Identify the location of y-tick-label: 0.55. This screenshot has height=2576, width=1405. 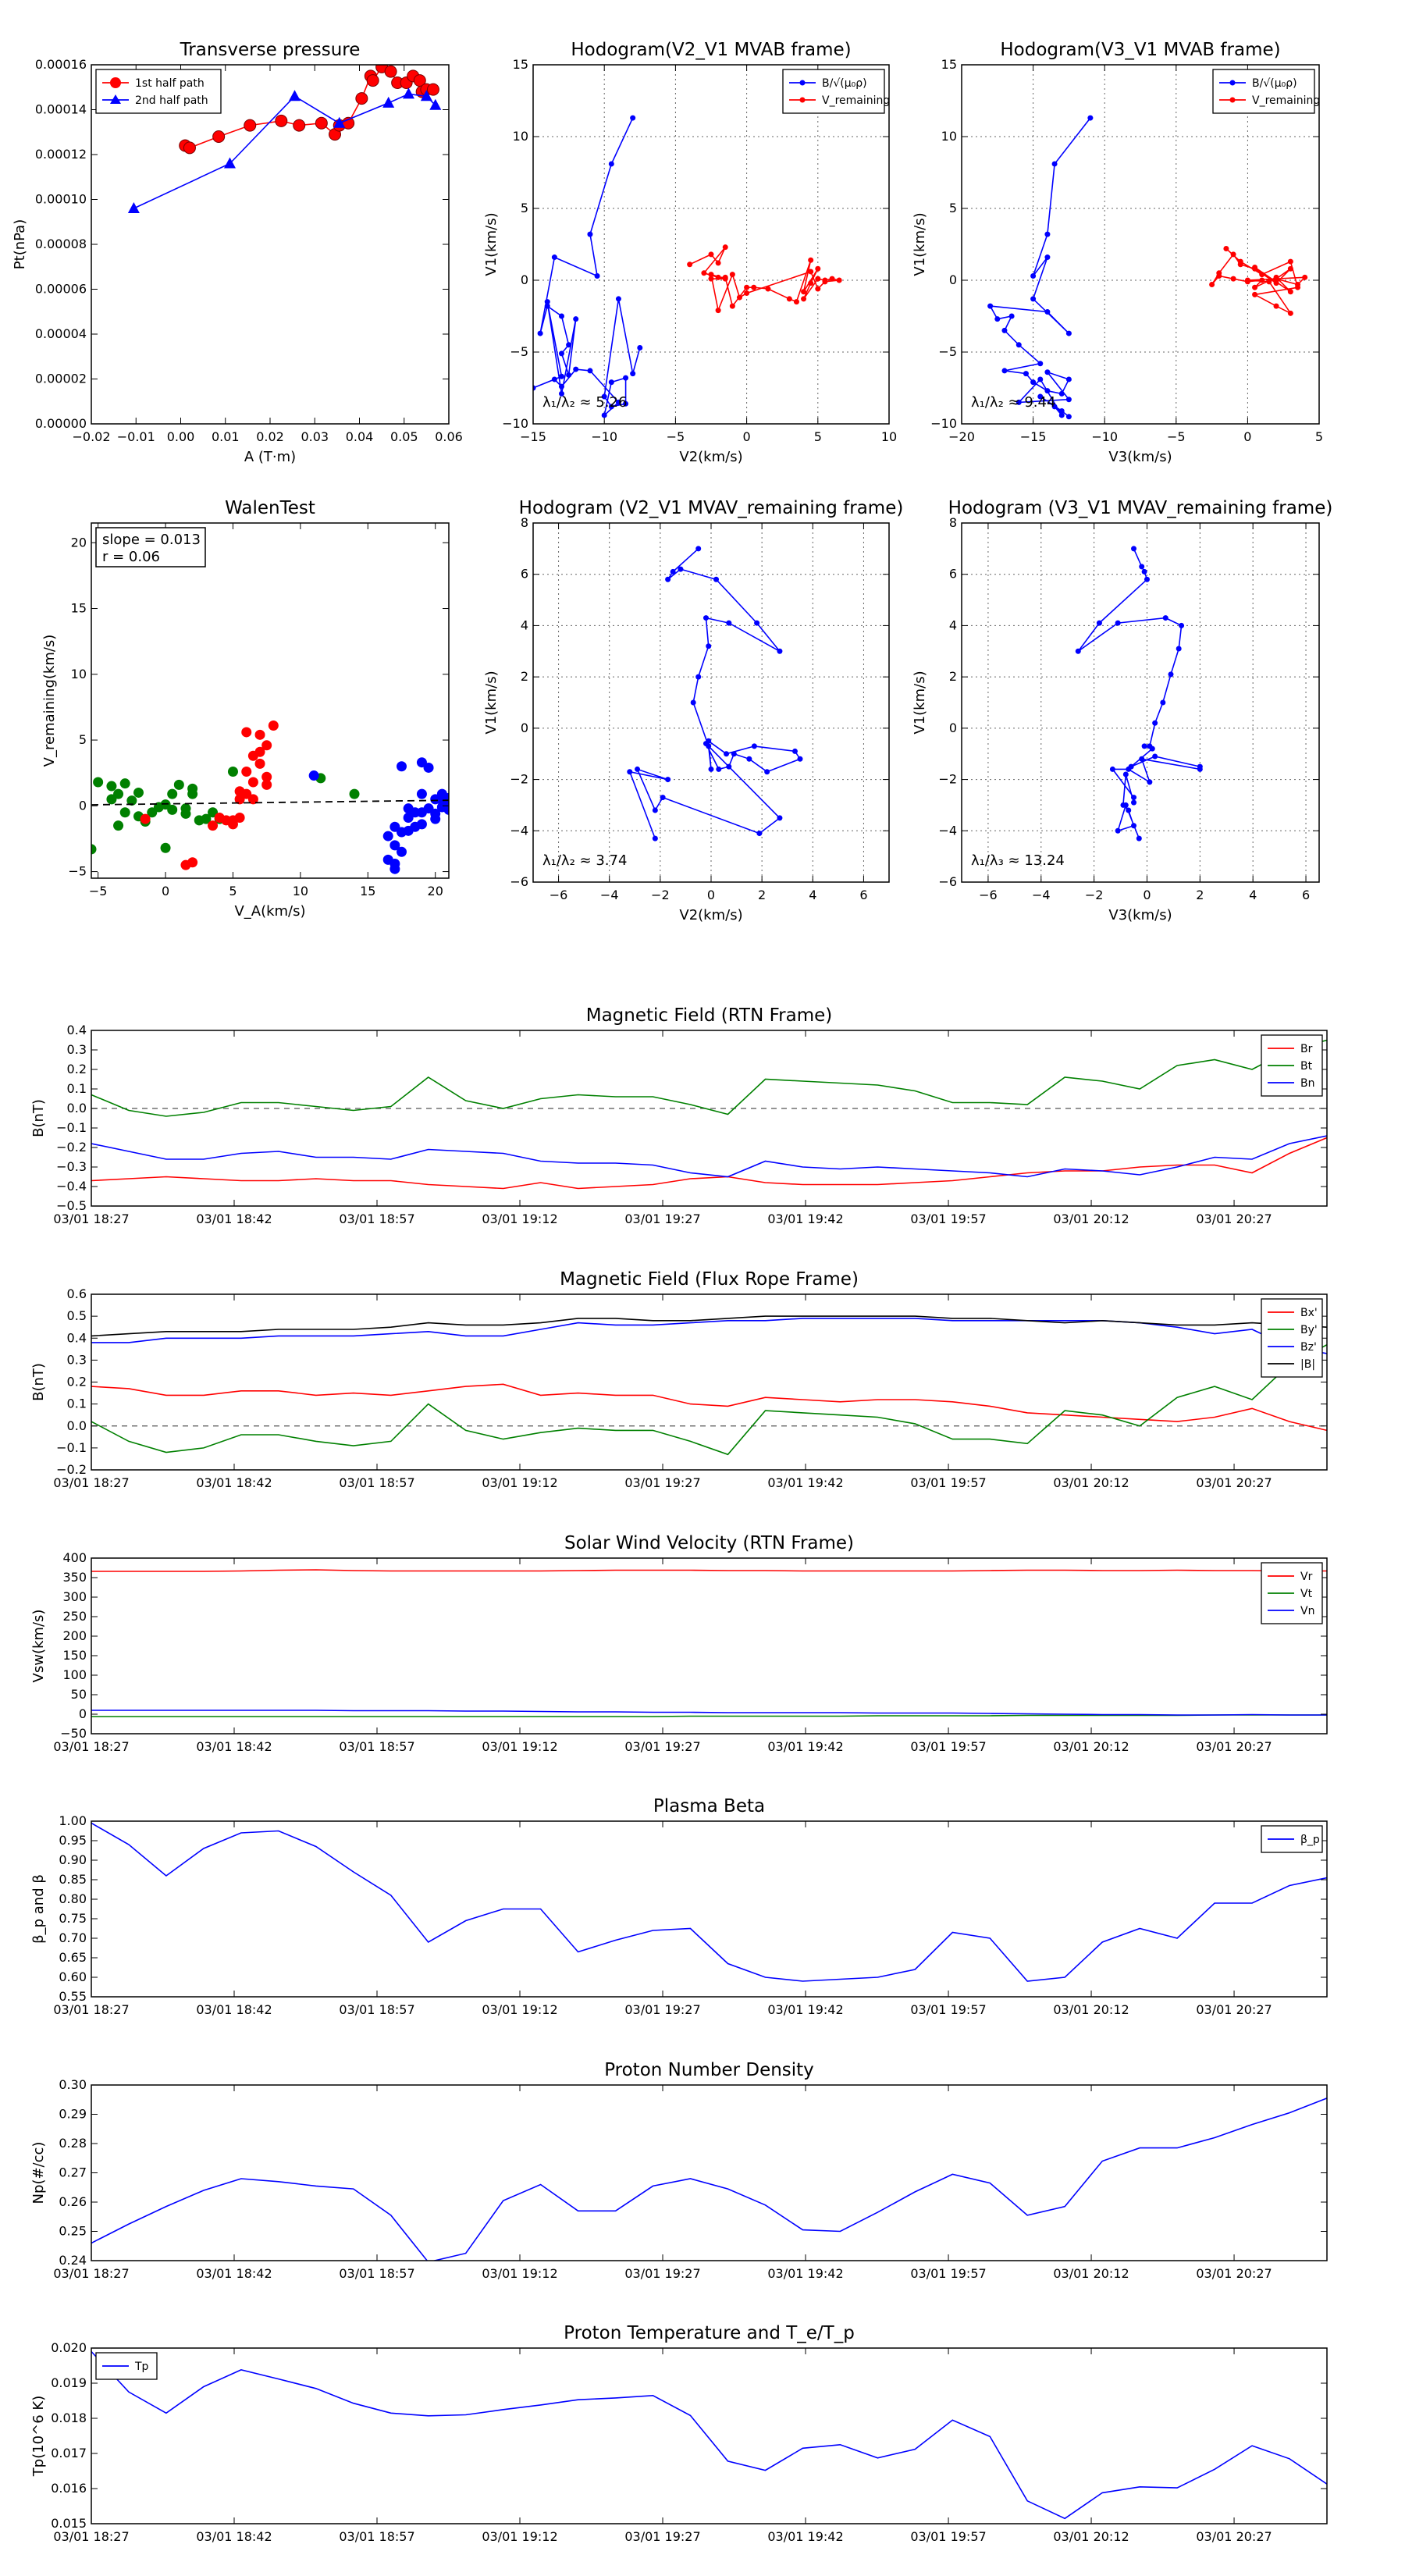
(73, 1997).